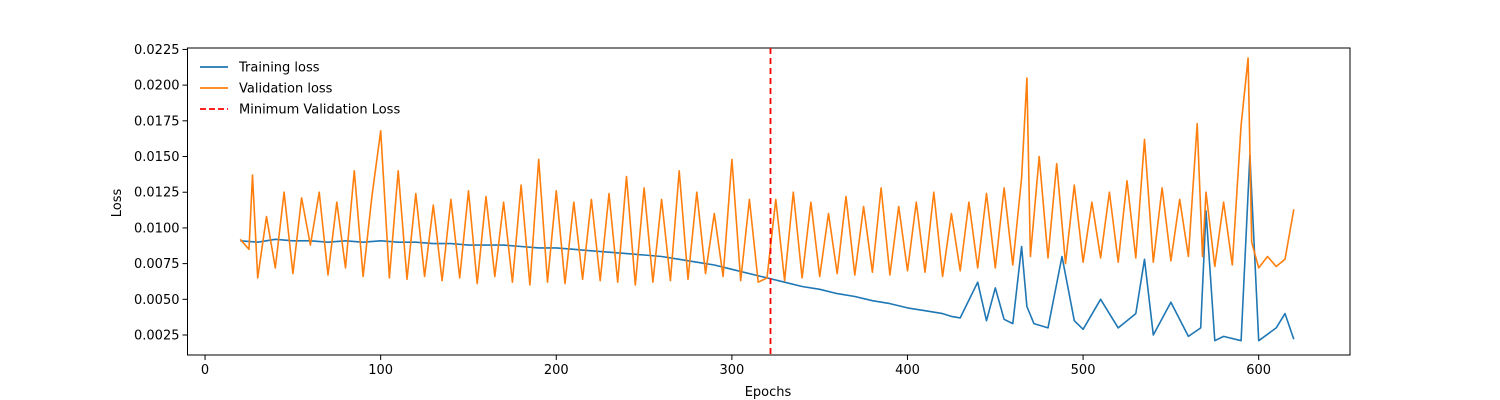 This screenshot has width=1500, height=400. I want to click on y-tick-label: 0.0225, so click(157, 50).